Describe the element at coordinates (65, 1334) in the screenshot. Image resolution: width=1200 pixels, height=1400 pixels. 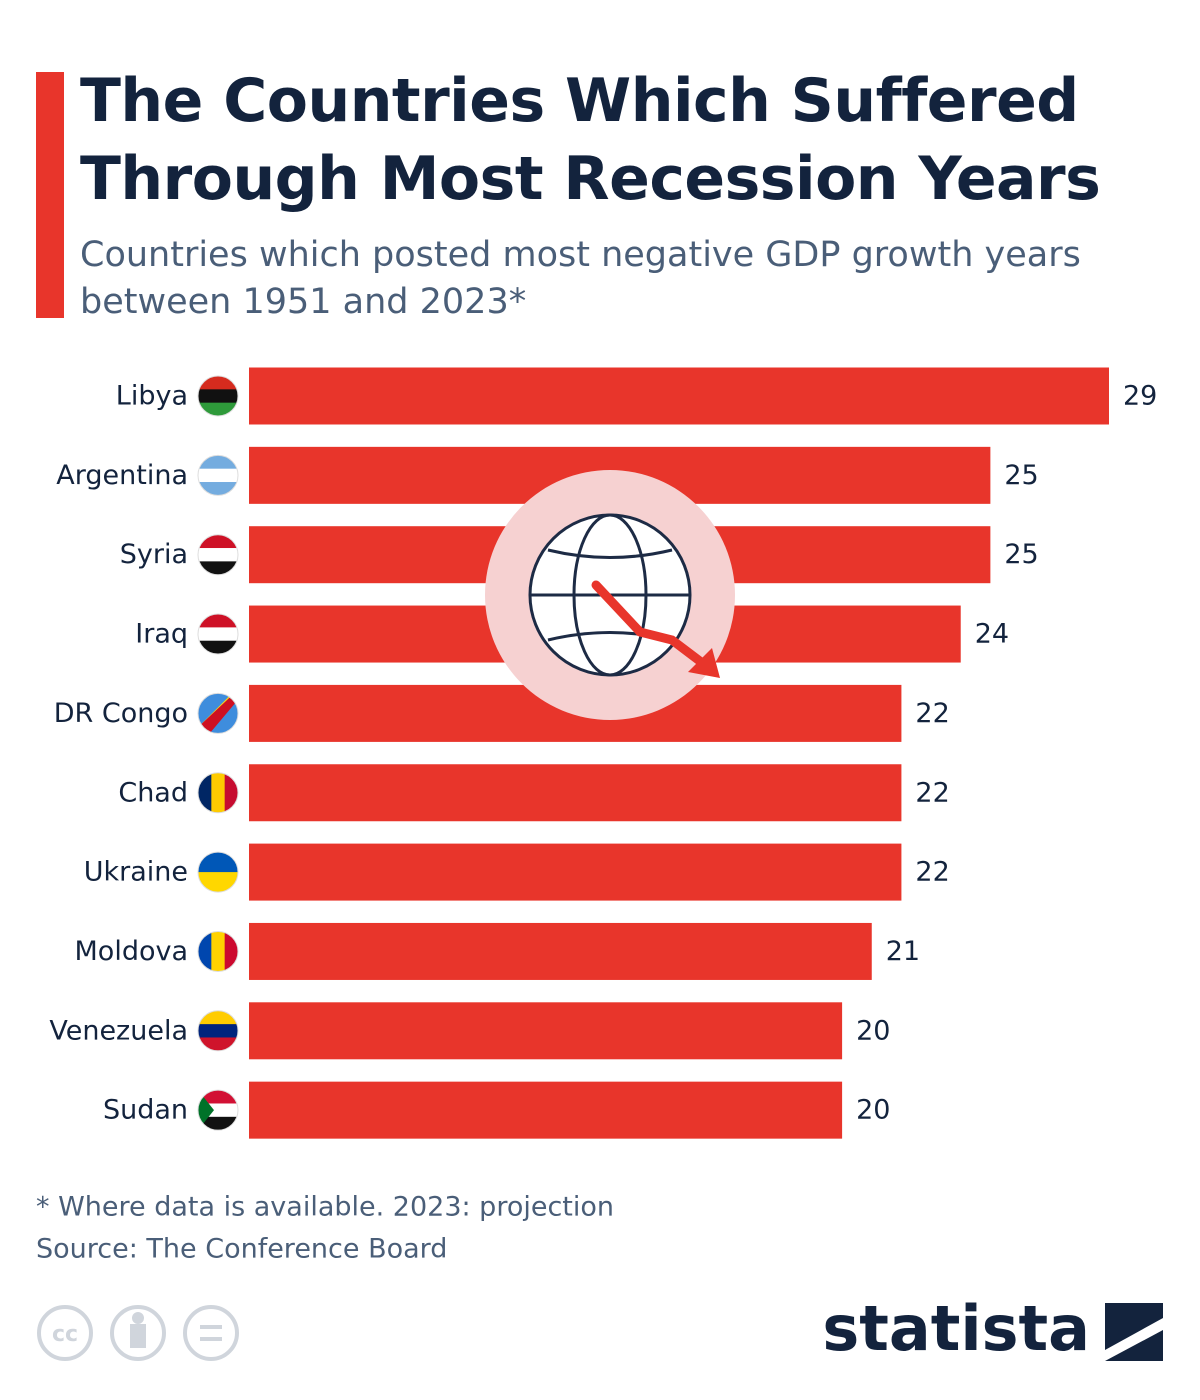
I see `license: cc` at that location.